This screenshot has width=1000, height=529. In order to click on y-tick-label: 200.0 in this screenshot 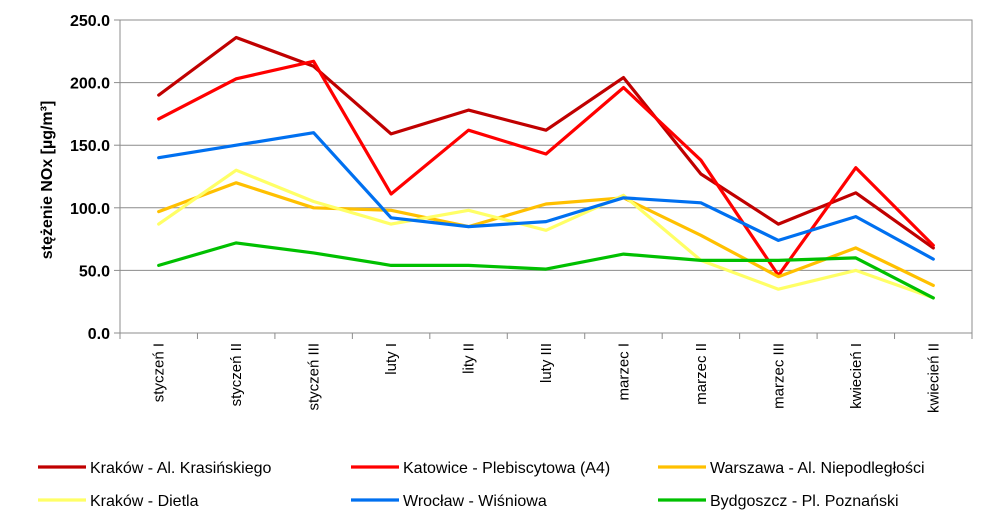, I will do `click(90, 84)`.